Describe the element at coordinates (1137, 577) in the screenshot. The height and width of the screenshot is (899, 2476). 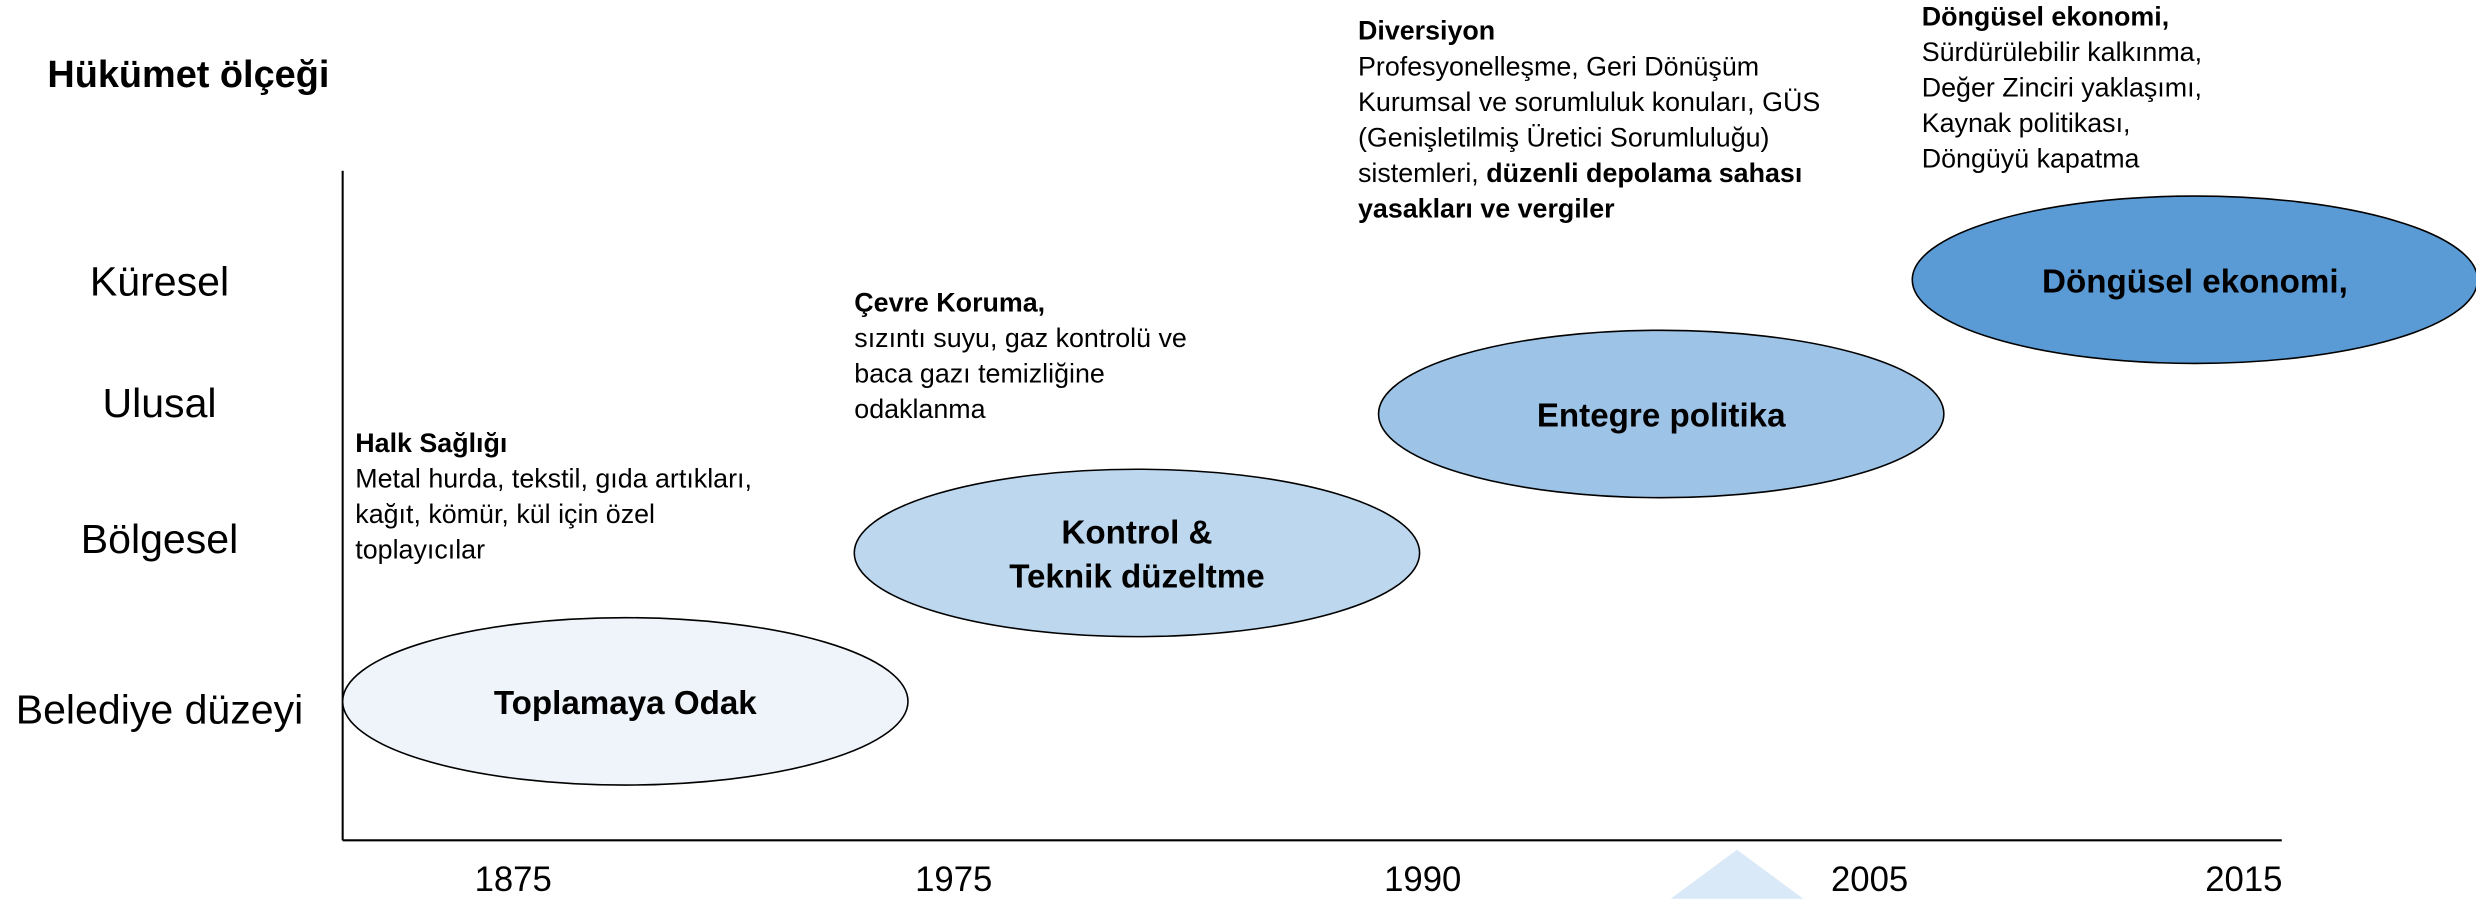
I see `phase-label: Teknik düzeltme` at that location.